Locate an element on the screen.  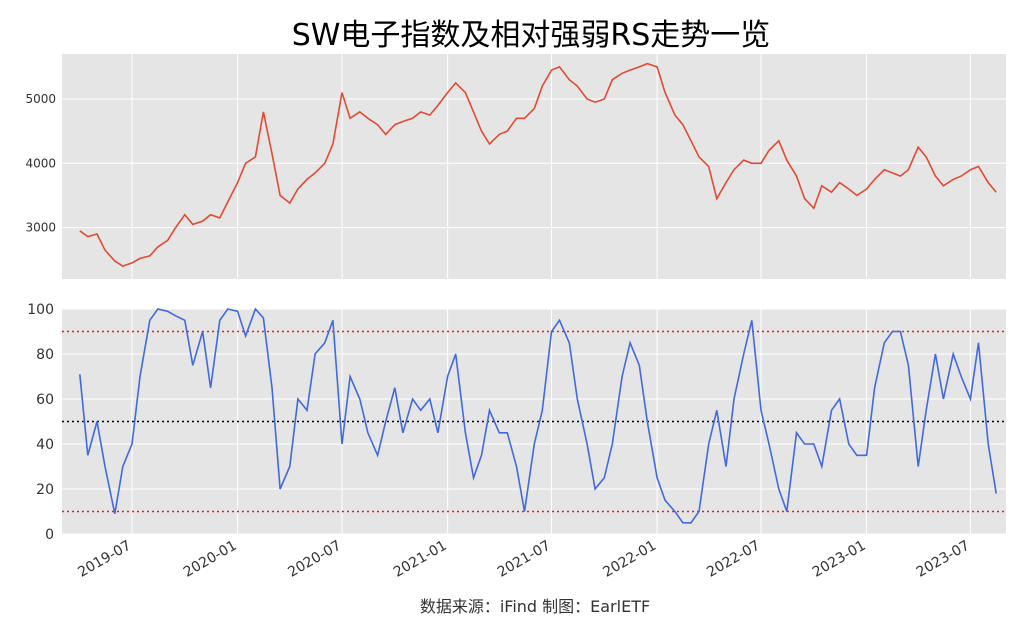
source-note: 数据来源：iFind 制图：EarlETF is located at coordinates (535, 606).